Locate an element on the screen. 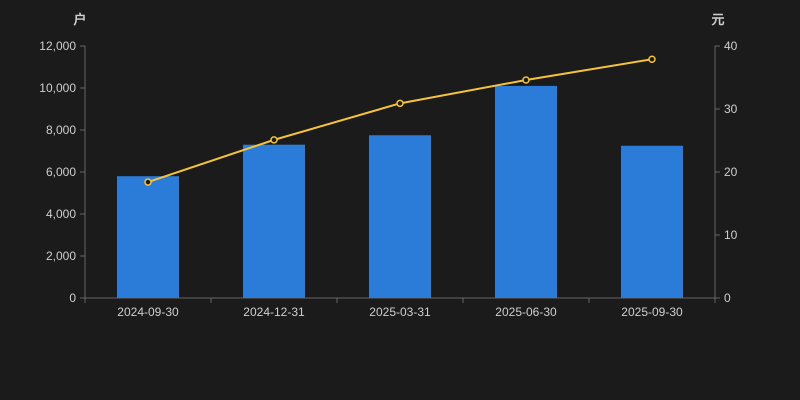  left-axis-tick-label: 6,000 is located at coordinates (61, 172).